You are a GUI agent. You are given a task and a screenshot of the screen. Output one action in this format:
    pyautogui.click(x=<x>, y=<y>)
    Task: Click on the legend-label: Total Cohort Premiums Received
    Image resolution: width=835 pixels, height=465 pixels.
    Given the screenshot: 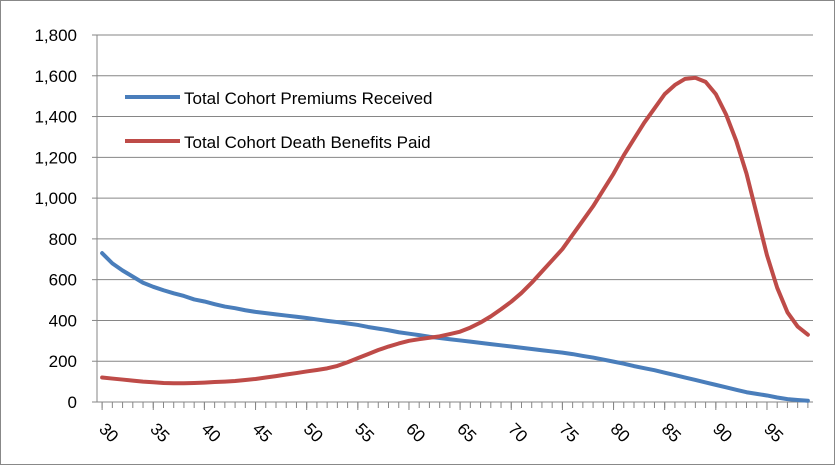 What is the action you would take?
    pyautogui.click(x=308, y=98)
    